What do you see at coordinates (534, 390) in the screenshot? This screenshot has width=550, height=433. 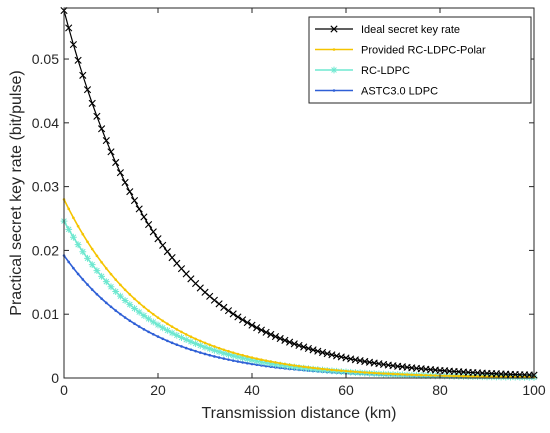 I see `x-tick-label: 100` at bounding box center [534, 390].